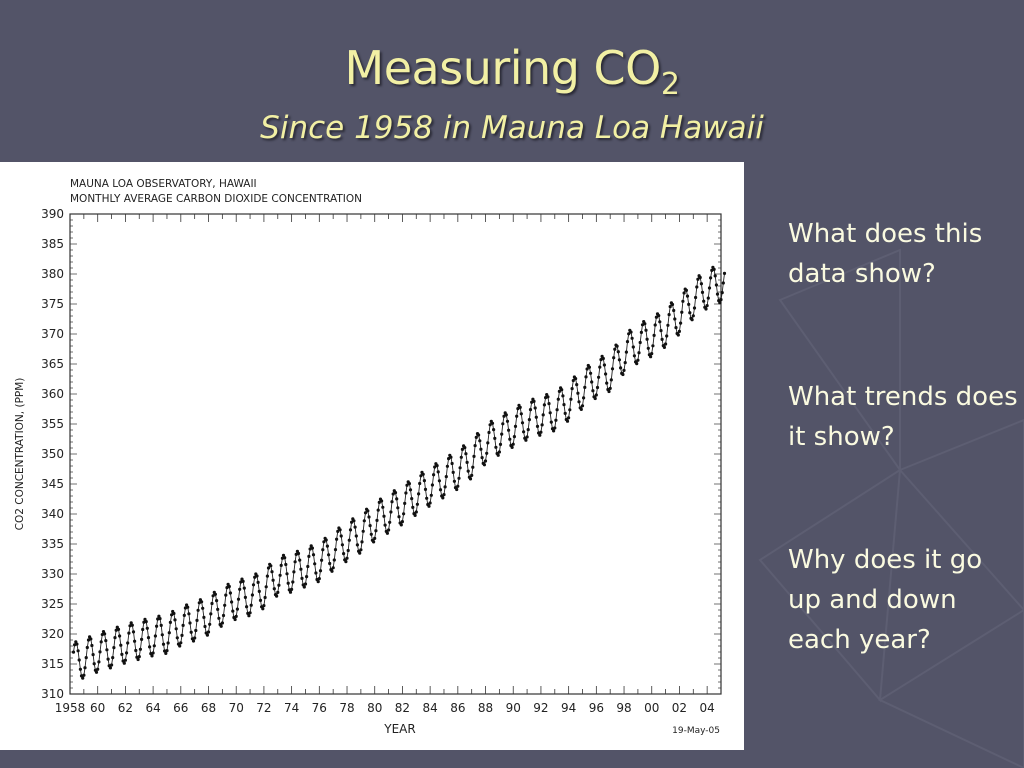 The height and width of the screenshot is (768, 1024). What do you see at coordinates (97, 708) in the screenshot?
I see `x-tick-label: 60` at bounding box center [97, 708].